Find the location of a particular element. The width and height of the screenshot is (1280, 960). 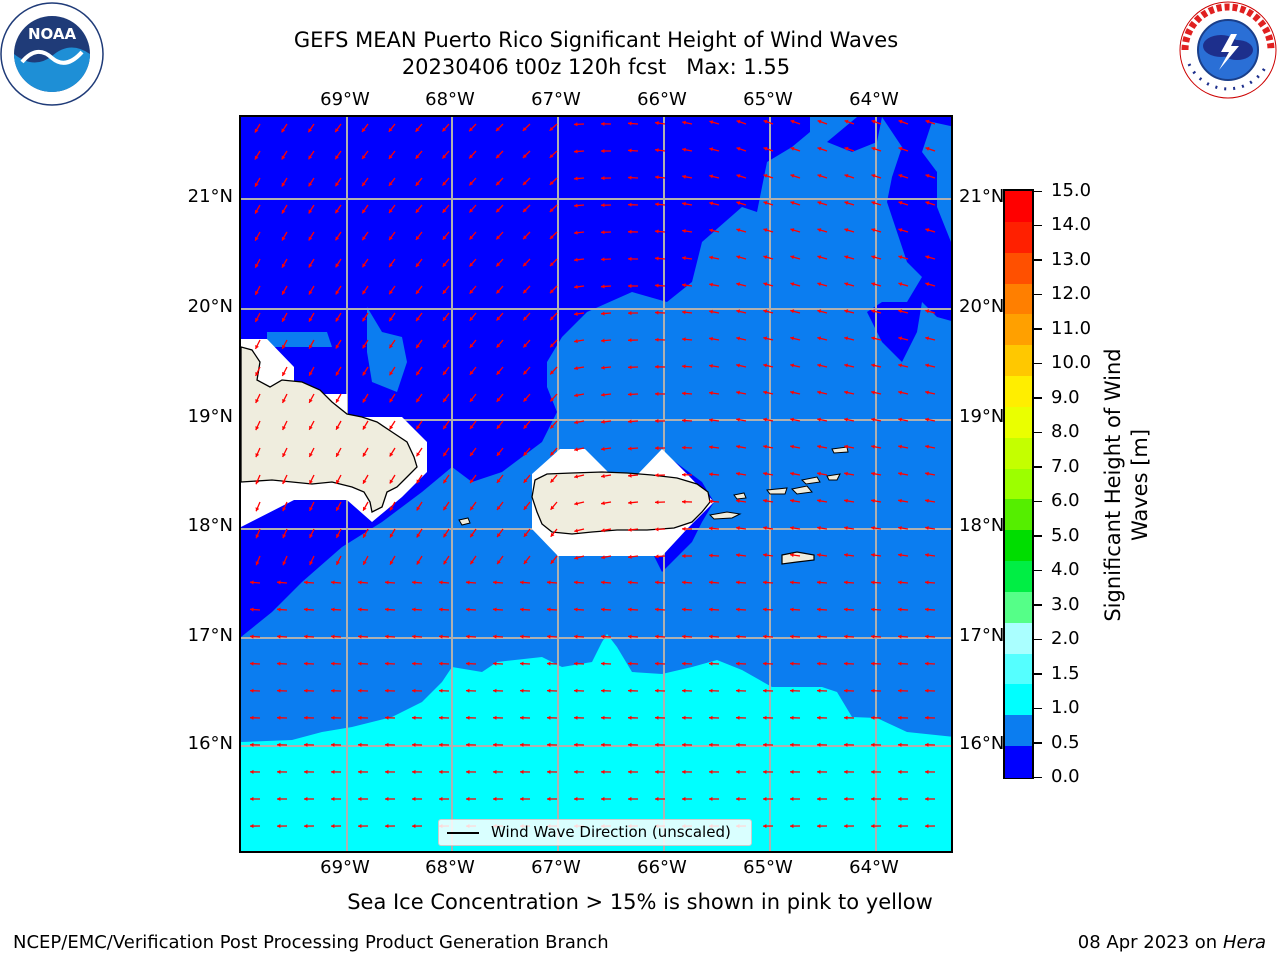

colorbar-tick-label: 11.0 is located at coordinates (1071, 328).